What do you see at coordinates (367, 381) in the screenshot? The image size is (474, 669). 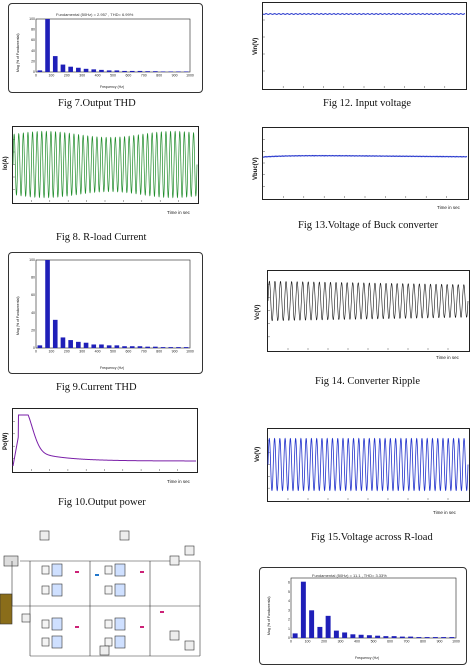 I see `fig14-caption: Fig 14. Converter Ripple` at bounding box center [367, 381].